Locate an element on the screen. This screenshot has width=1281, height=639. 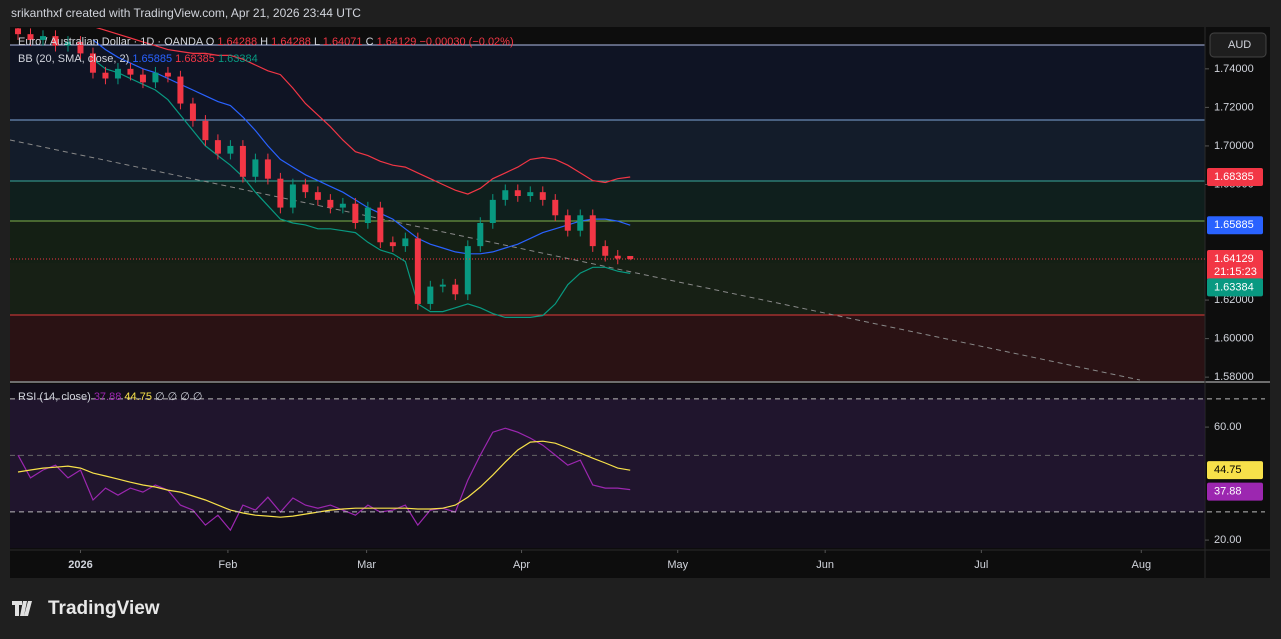
rsi-badge is located at coordinates (1235, 491).